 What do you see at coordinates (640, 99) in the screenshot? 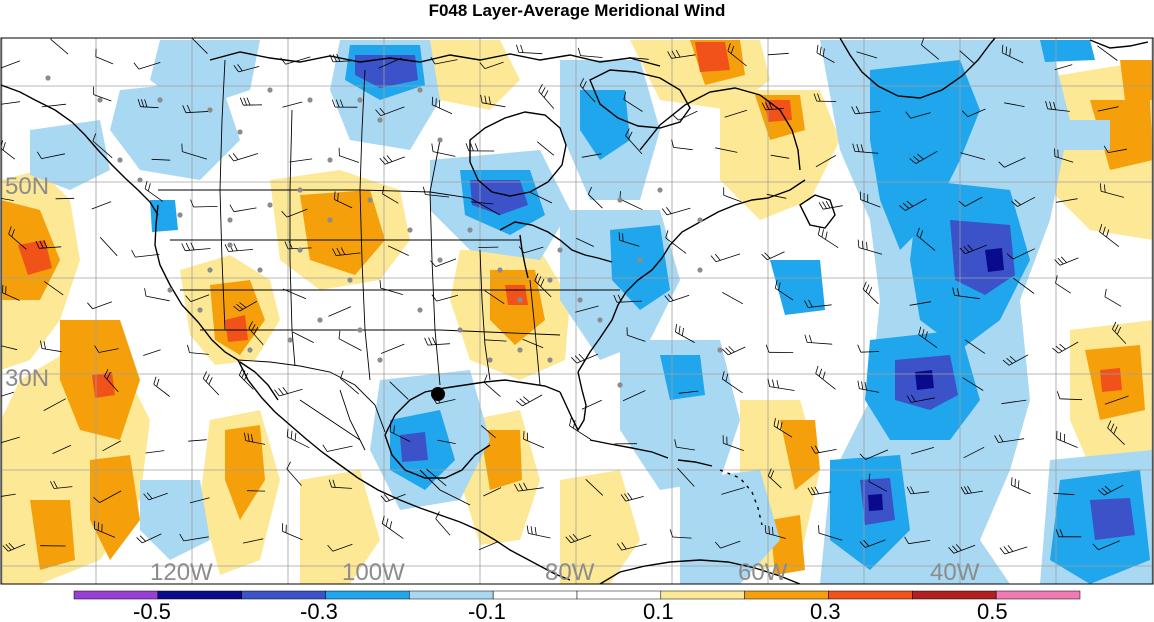
I see `coastline-baffin` at bounding box center [640, 99].